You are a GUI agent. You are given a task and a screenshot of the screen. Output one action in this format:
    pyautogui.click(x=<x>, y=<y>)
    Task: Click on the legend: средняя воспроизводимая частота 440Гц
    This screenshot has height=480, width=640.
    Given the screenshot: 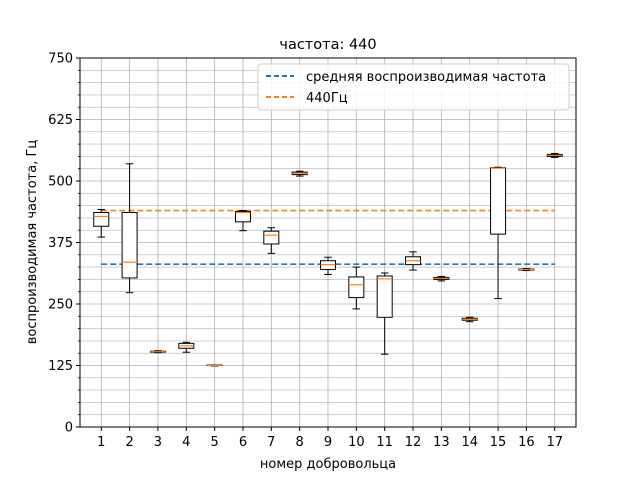 What is the action you would take?
    pyautogui.click(x=413, y=87)
    